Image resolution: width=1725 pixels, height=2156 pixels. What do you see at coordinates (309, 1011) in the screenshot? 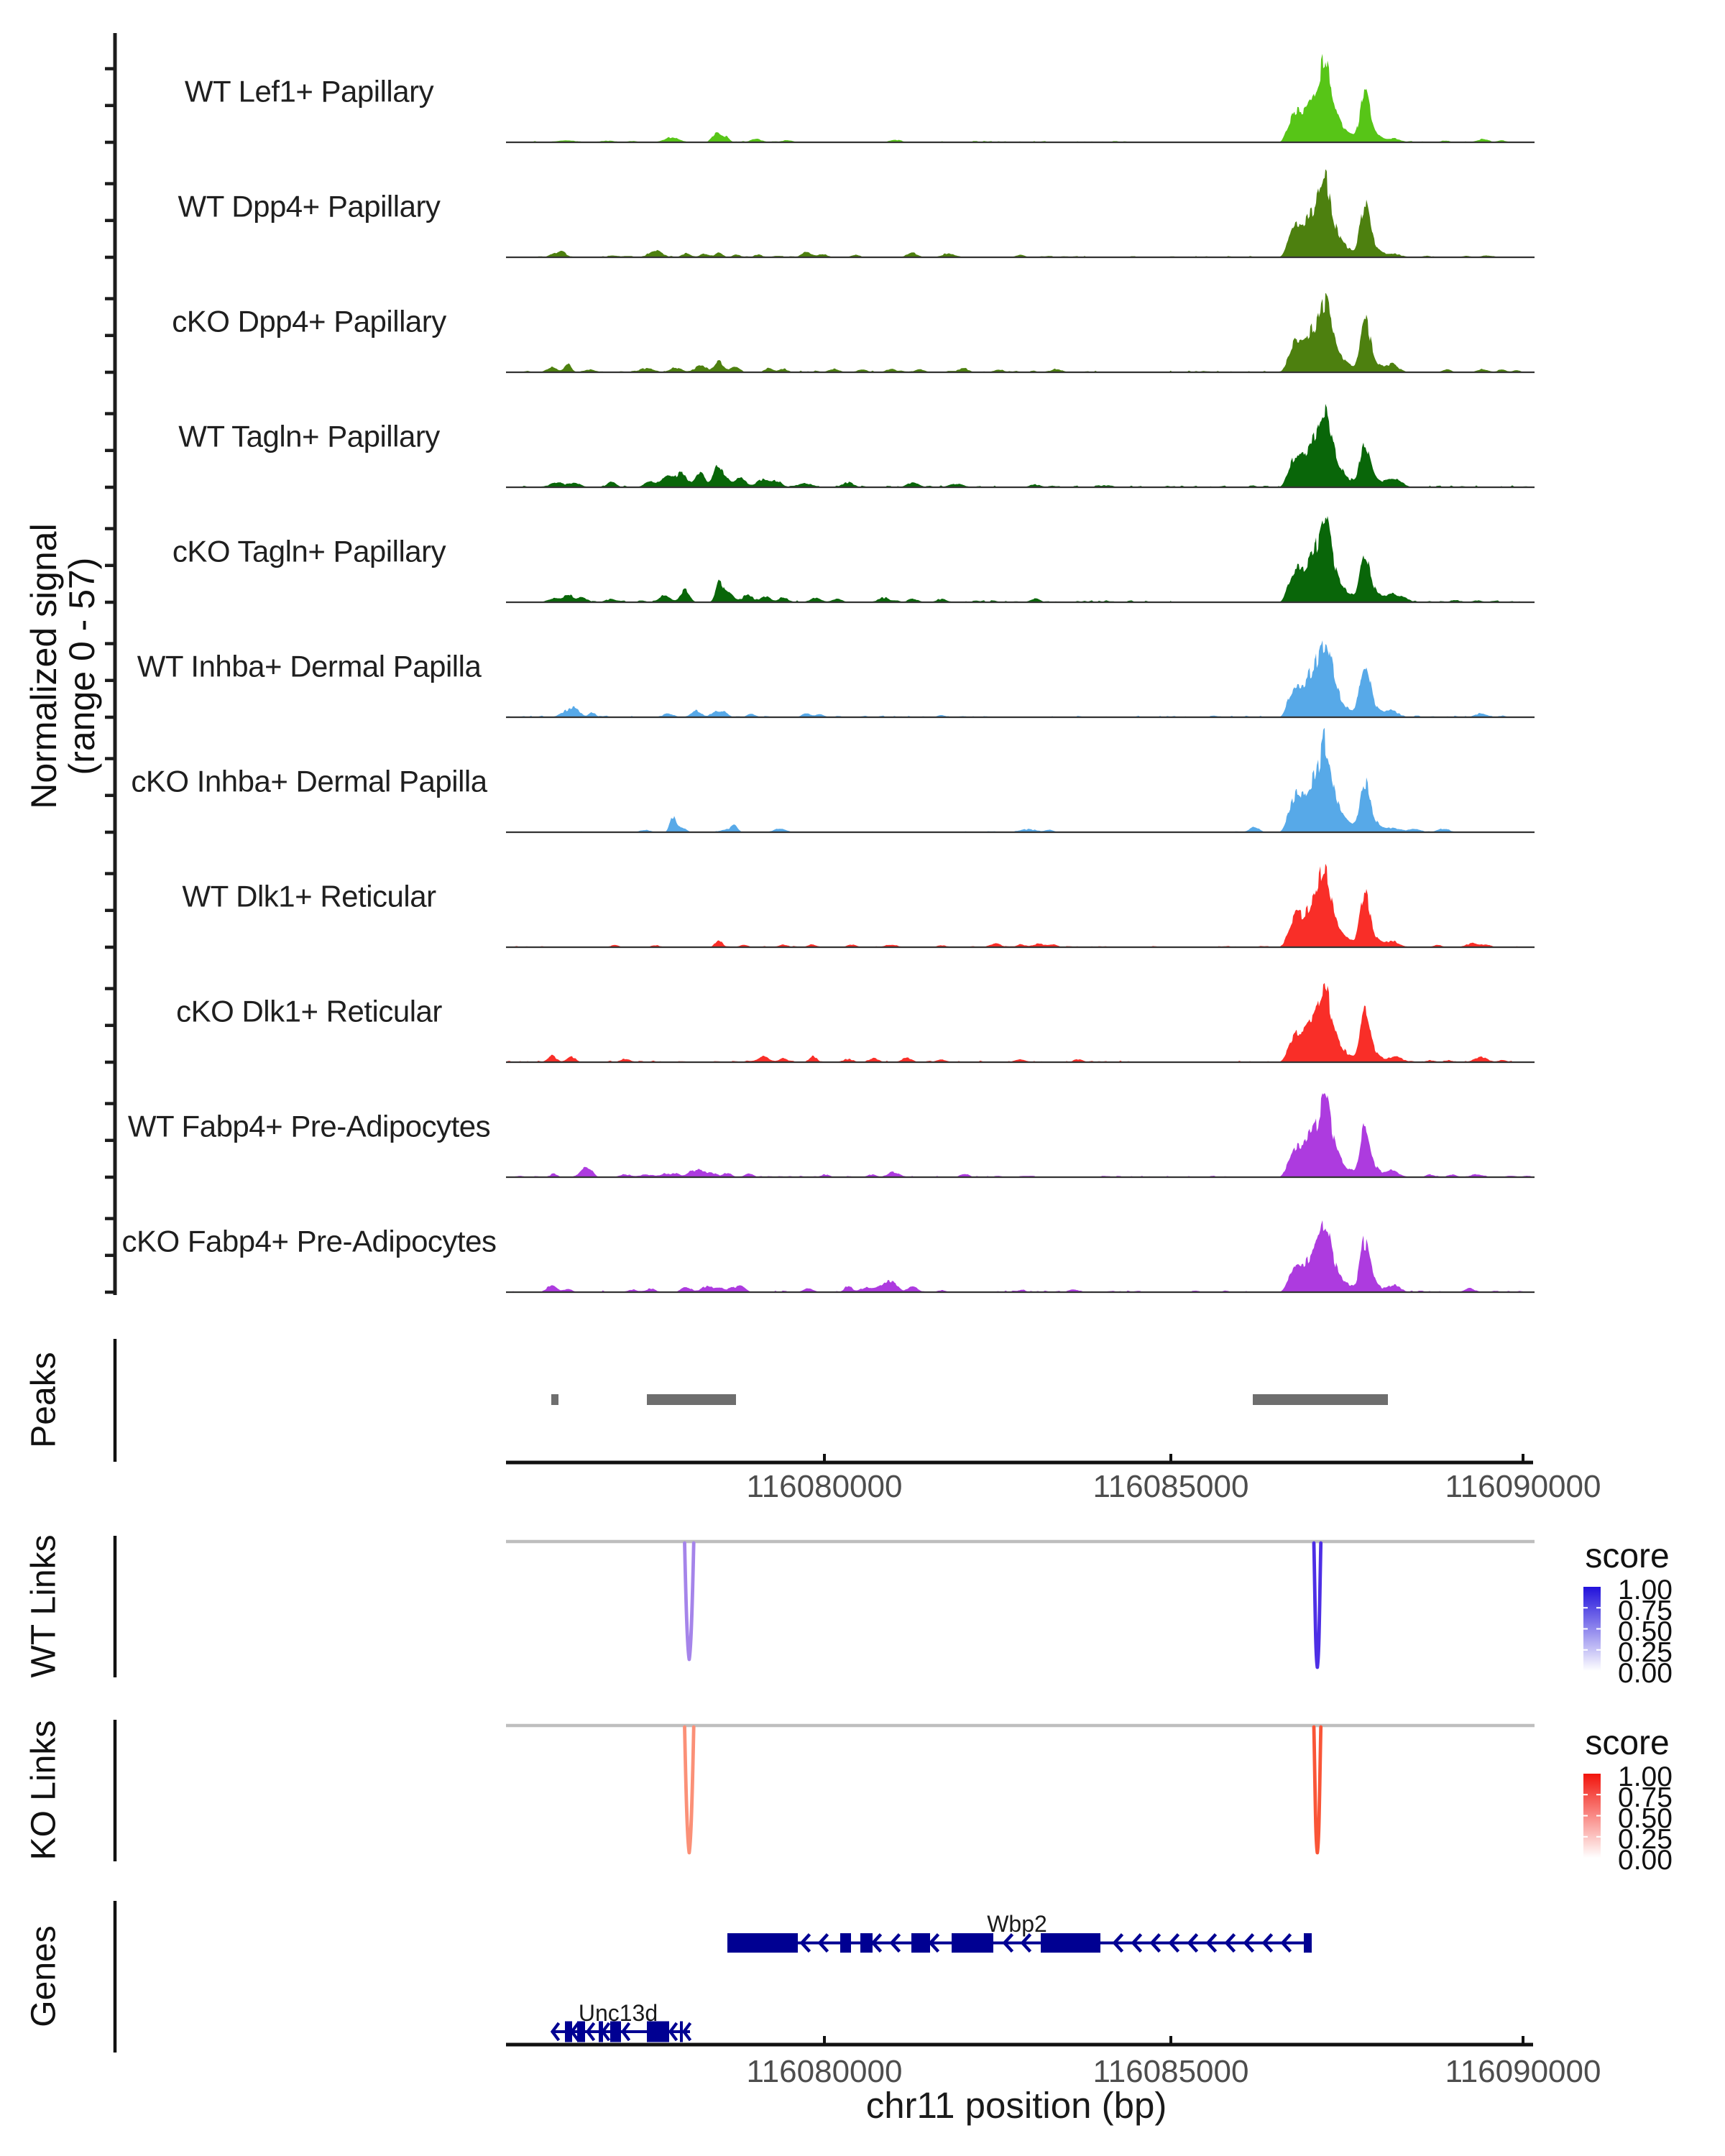
I see `svg-text: cKO Dlk1+ Reticular` at bounding box center [309, 1011].